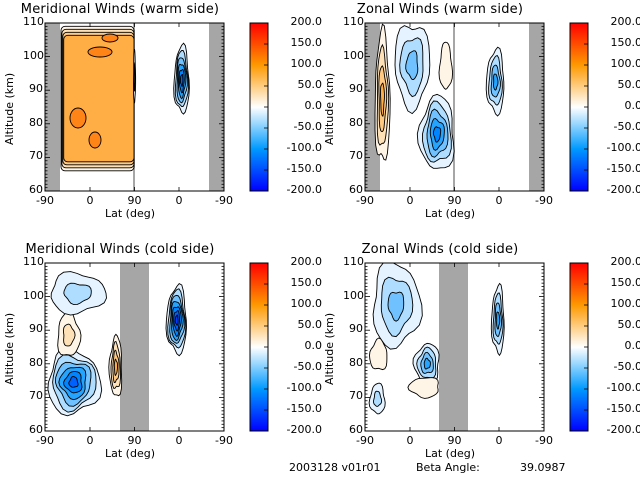 The height and width of the screenshot is (480, 640). I want to click on chart-title: Meridional Winds (cold side), so click(120, 249).